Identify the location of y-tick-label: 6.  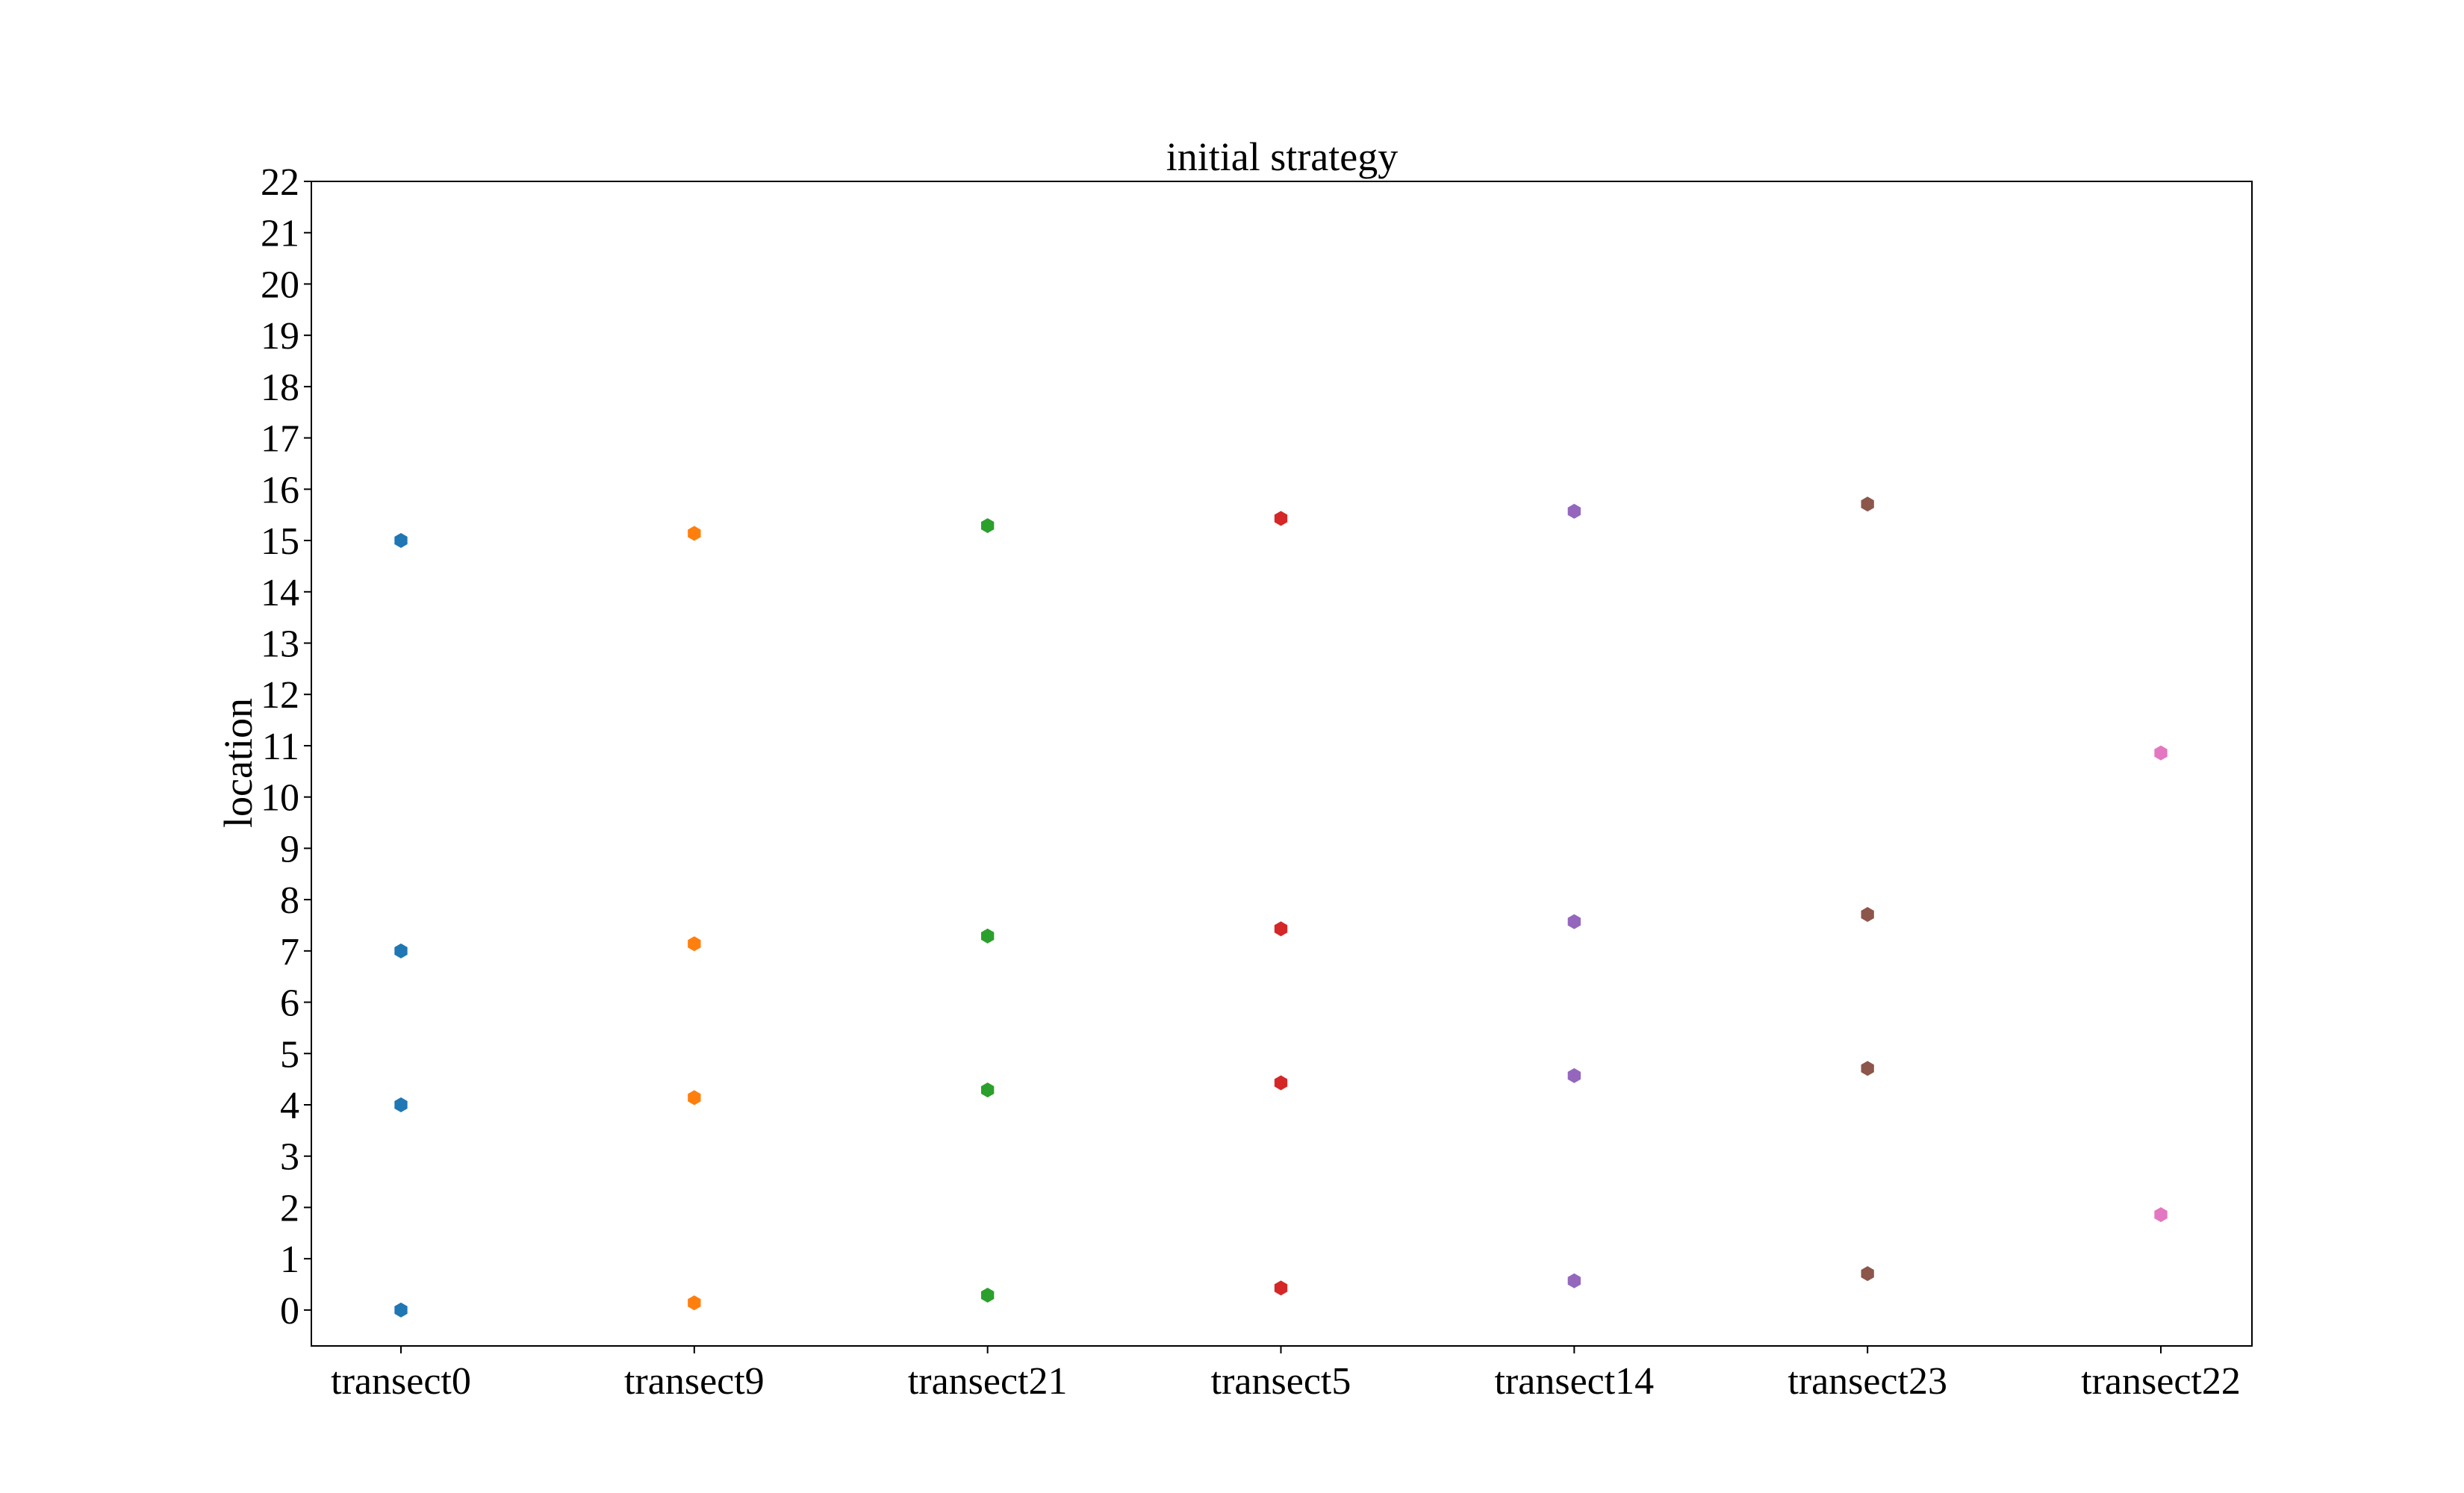
(289, 1004).